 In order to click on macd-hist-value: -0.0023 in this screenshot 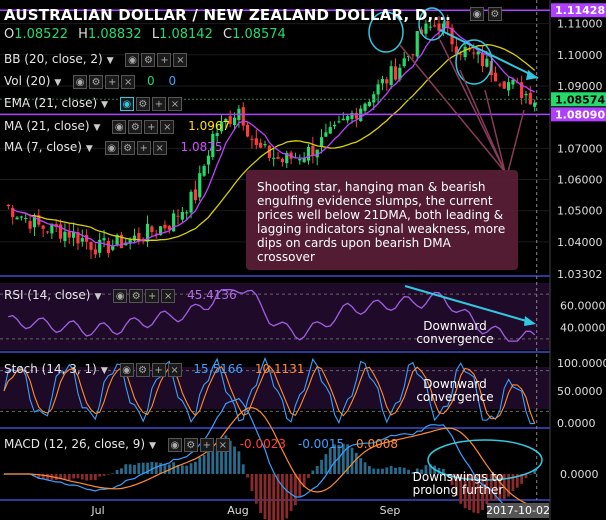, I will do `click(263, 444)`.